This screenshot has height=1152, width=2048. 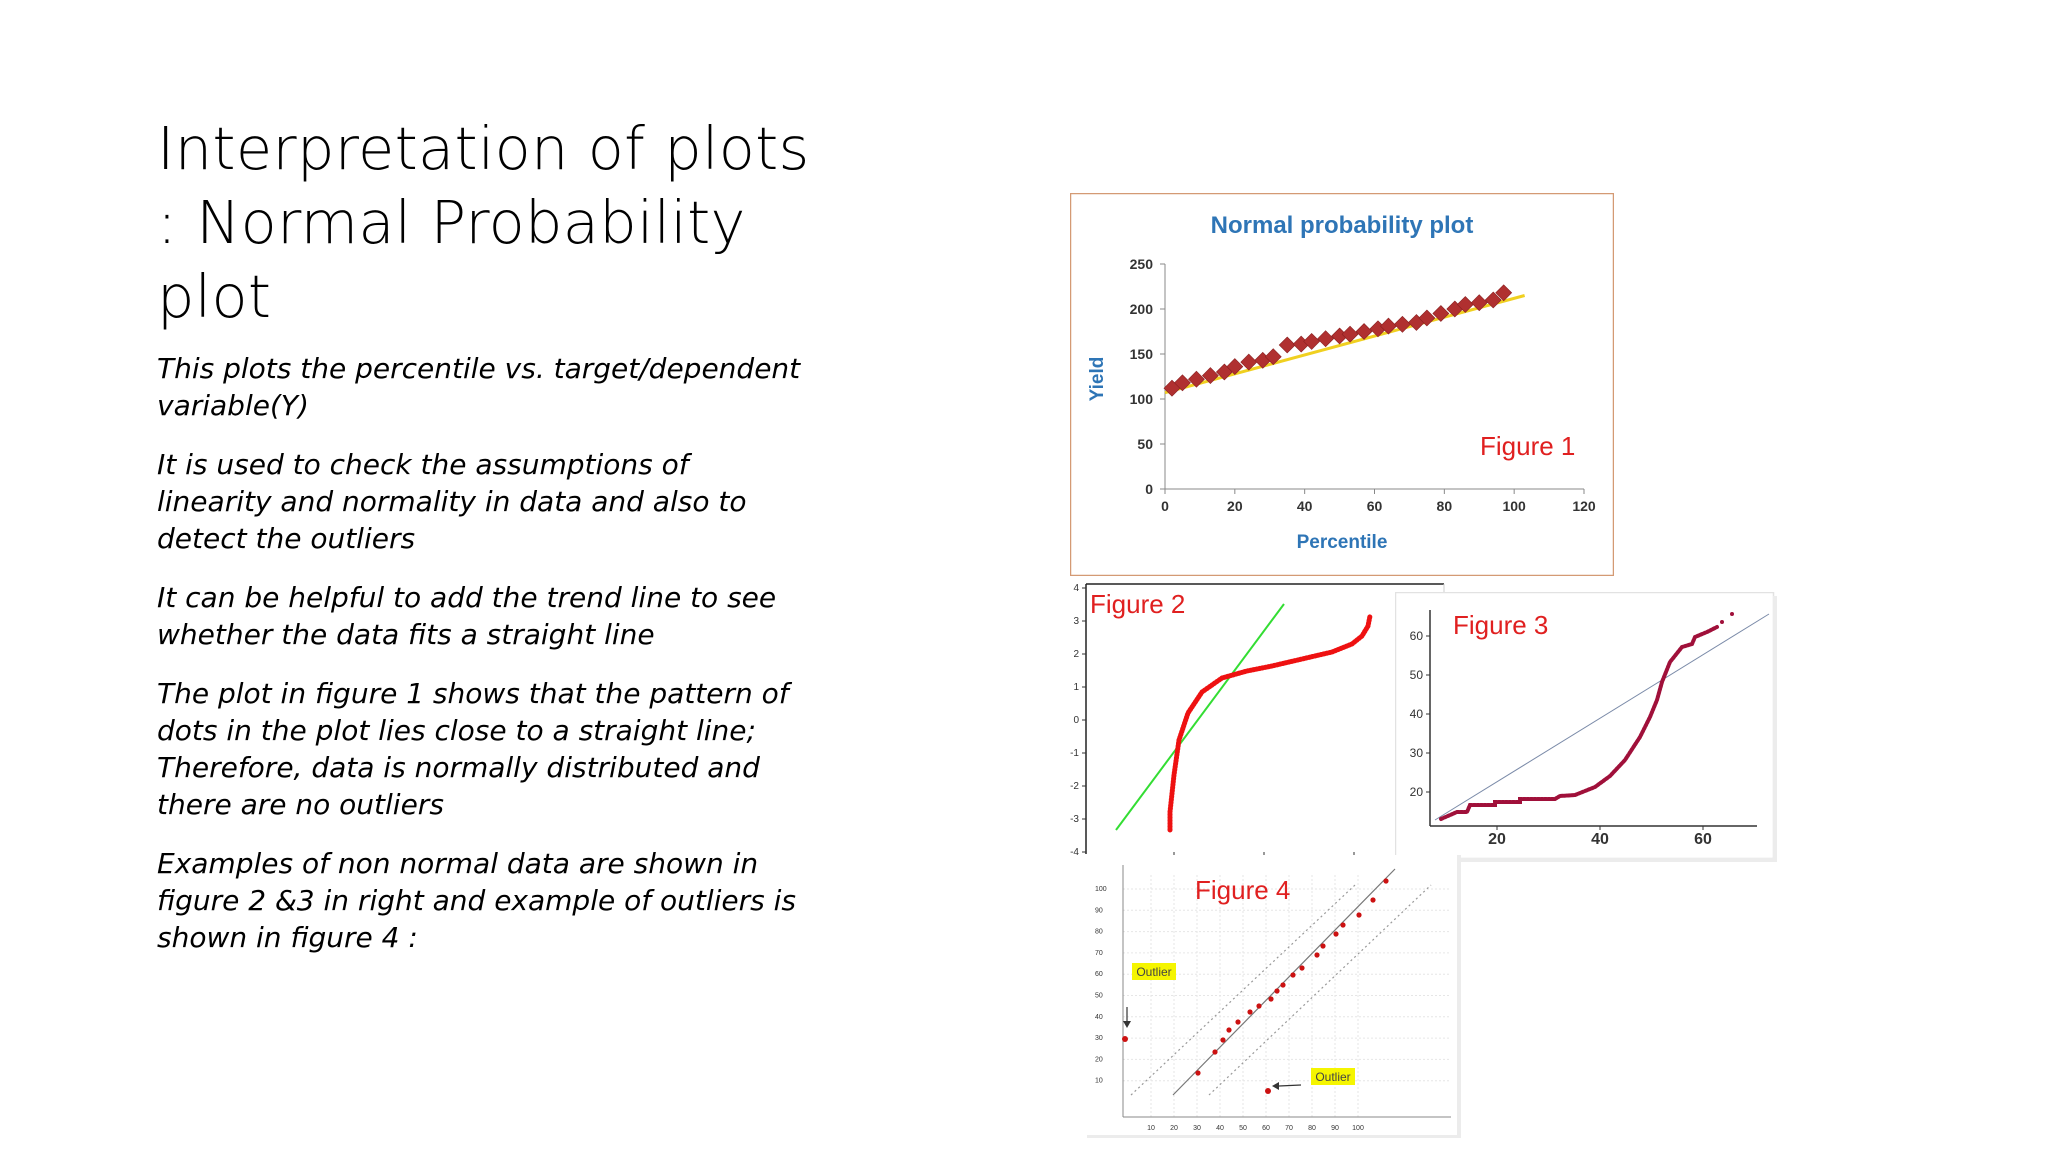 I want to click on figure-1-xtick-label: 100, so click(x=1514, y=506).